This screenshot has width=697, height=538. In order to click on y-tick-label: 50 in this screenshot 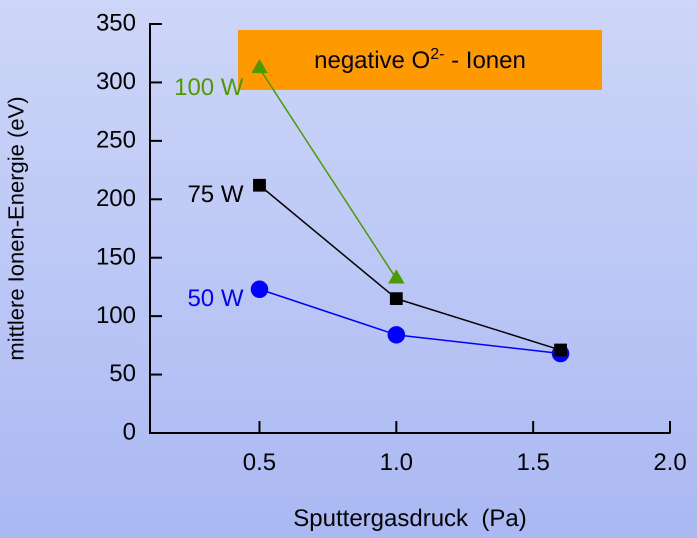, I will do `click(122, 374)`.